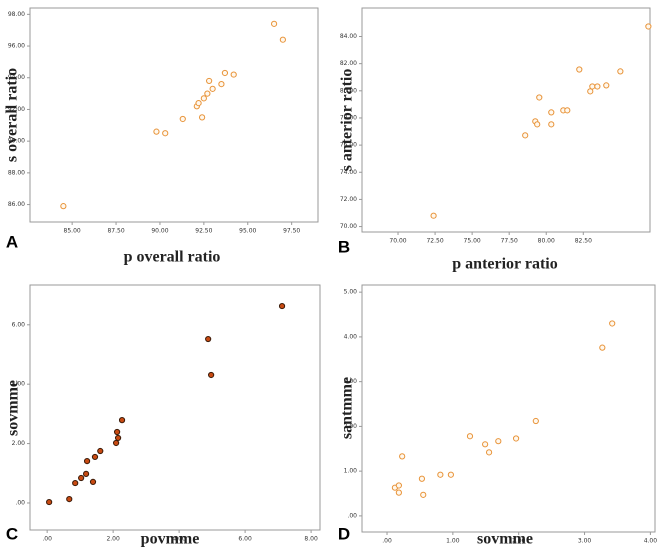 The image size is (658, 547). Describe the element at coordinates (16, 77) in the screenshot. I see `y-tick-label: 94.00` at that location.